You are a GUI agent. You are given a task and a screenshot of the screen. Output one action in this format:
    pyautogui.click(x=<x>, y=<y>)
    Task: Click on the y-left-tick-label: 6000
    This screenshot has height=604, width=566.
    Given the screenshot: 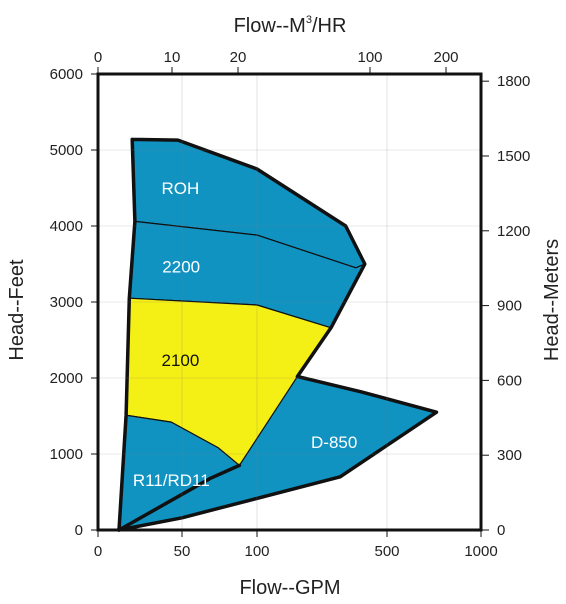 What is the action you would take?
    pyautogui.click(x=66, y=74)
    